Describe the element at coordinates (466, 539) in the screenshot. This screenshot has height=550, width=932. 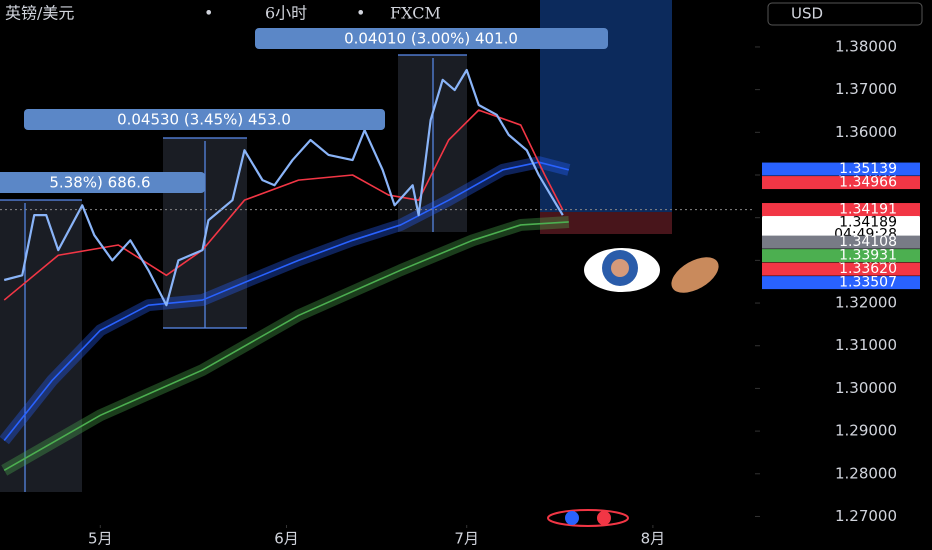
I see `x-tick-label: 7月` at that location.